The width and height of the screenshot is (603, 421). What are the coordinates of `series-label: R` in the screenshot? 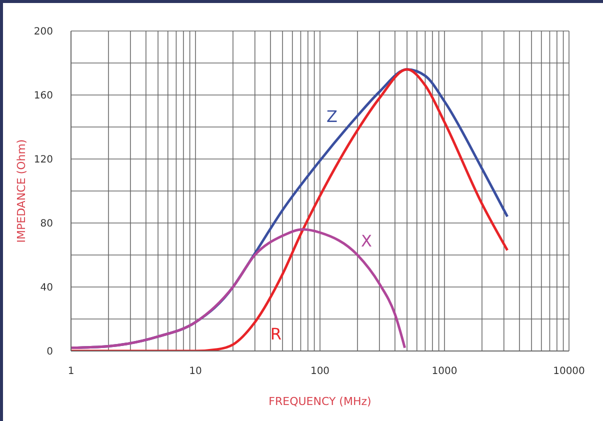 It's located at (276, 334).